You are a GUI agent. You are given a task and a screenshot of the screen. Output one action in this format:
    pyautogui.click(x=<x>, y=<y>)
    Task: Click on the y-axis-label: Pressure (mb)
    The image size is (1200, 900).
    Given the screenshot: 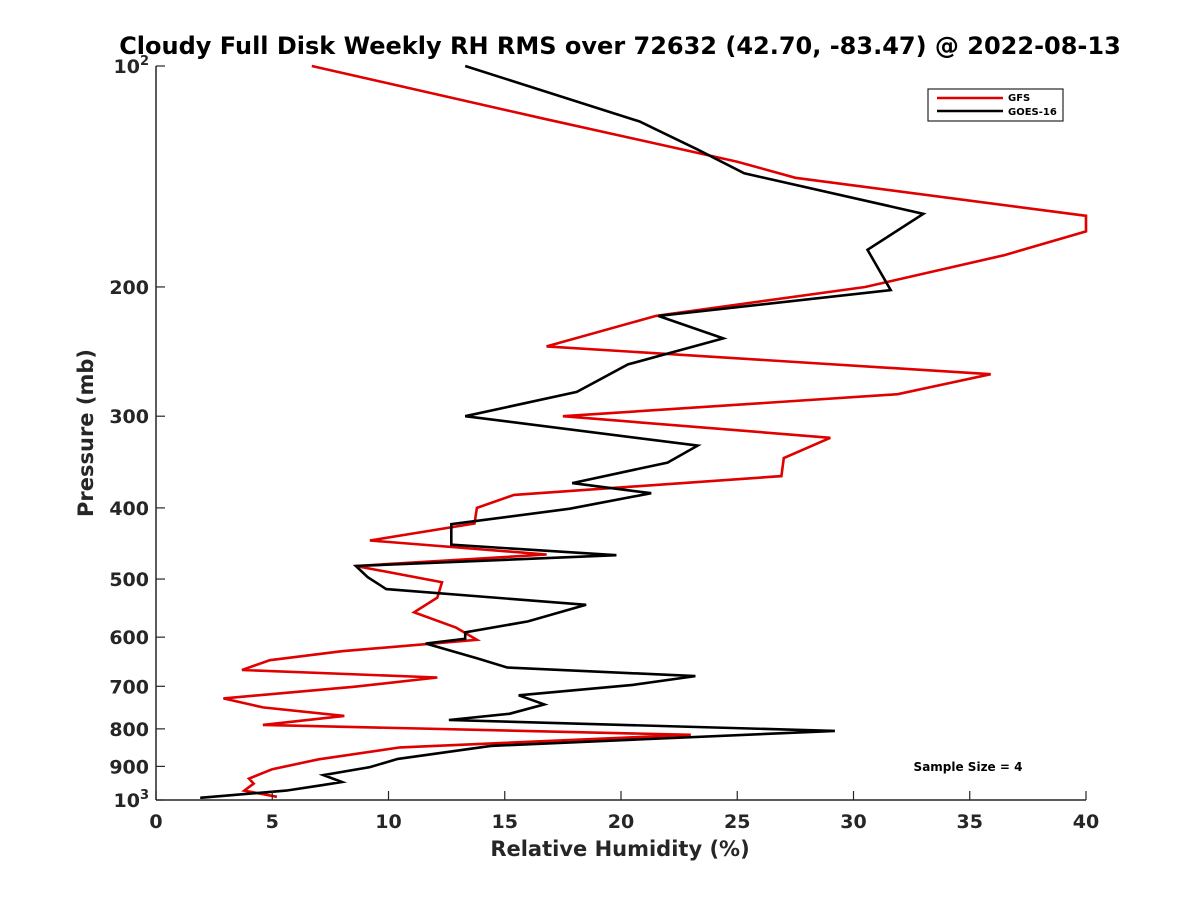 What is the action you would take?
    pyautogui.click(x=86, y=433)
    